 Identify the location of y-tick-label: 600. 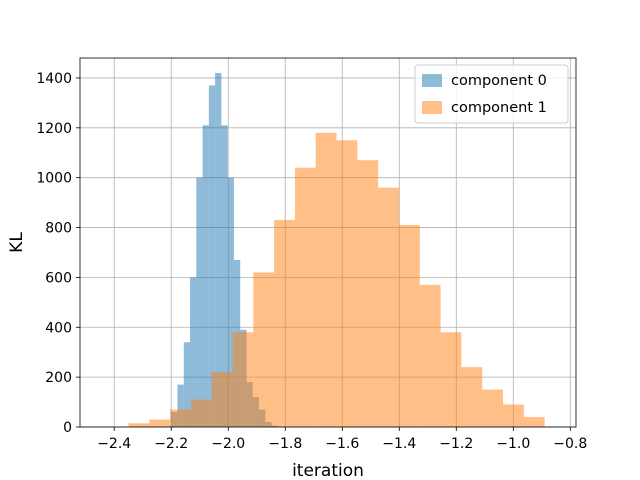
(58, 278).